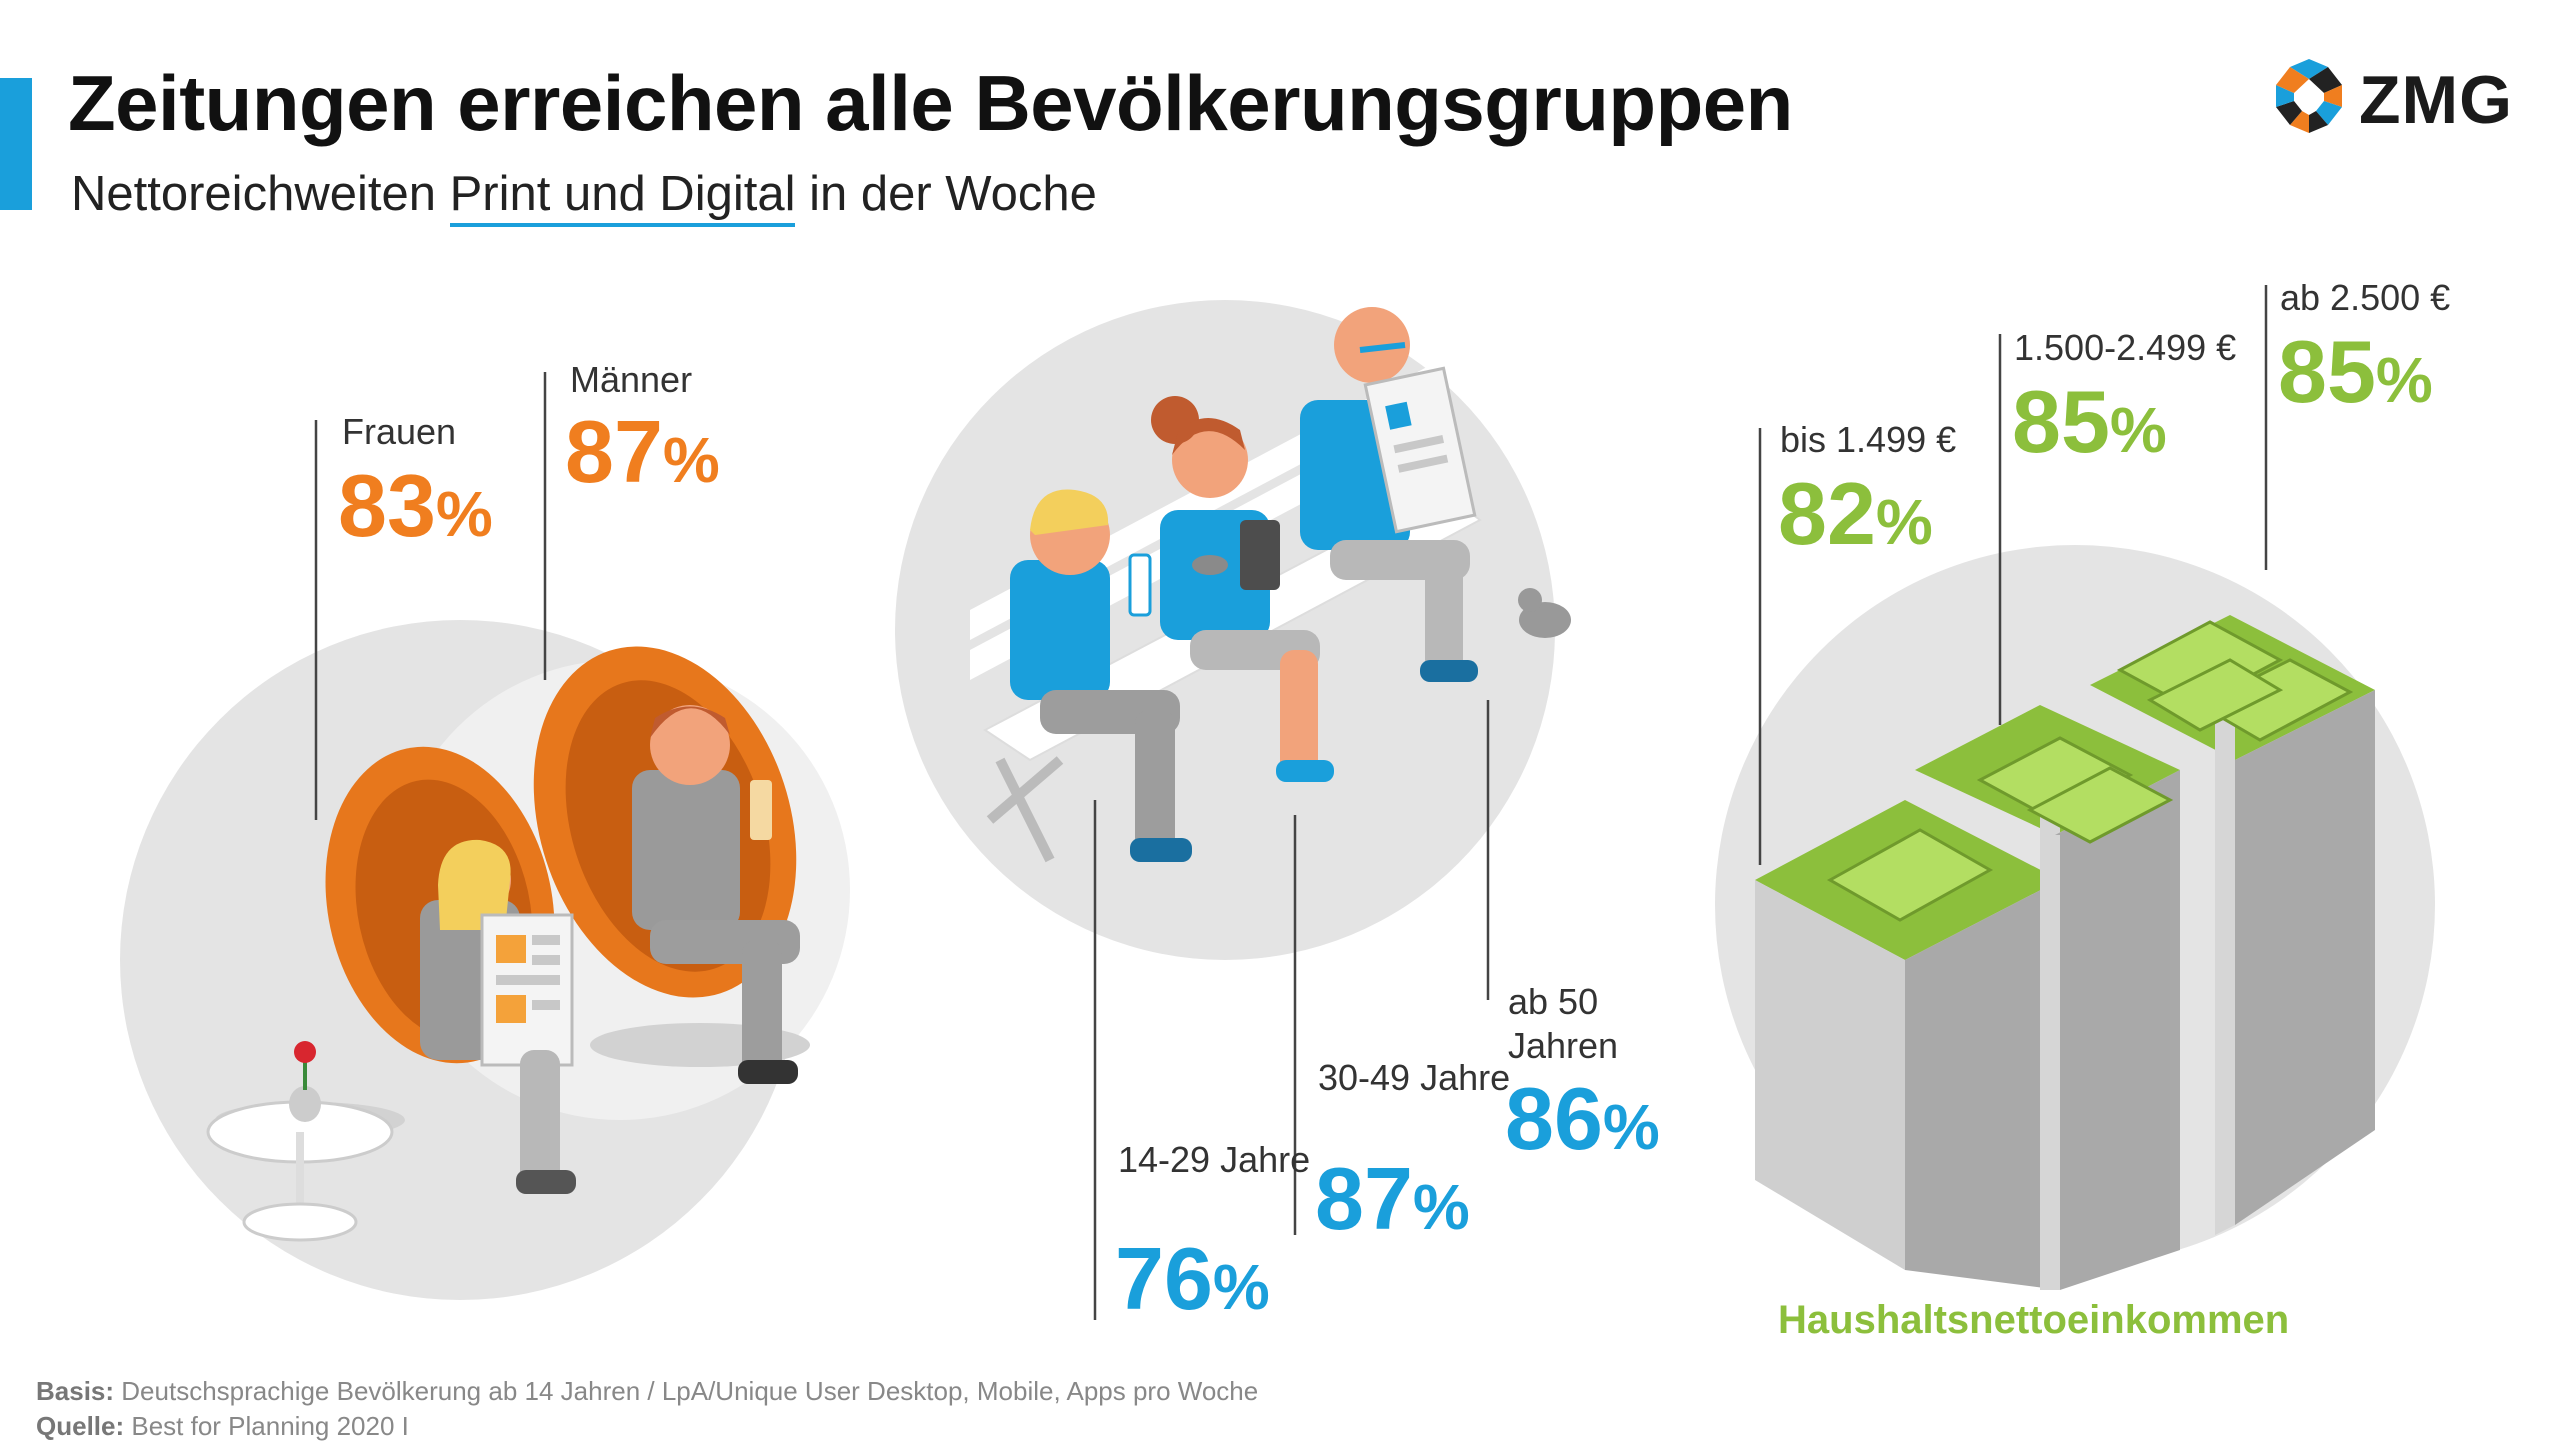 The image size is (2560, 1455). Describe the element at coordinates (80, 1426) in the screenshot. I see `footer-source-label: Quelle:` at that location.